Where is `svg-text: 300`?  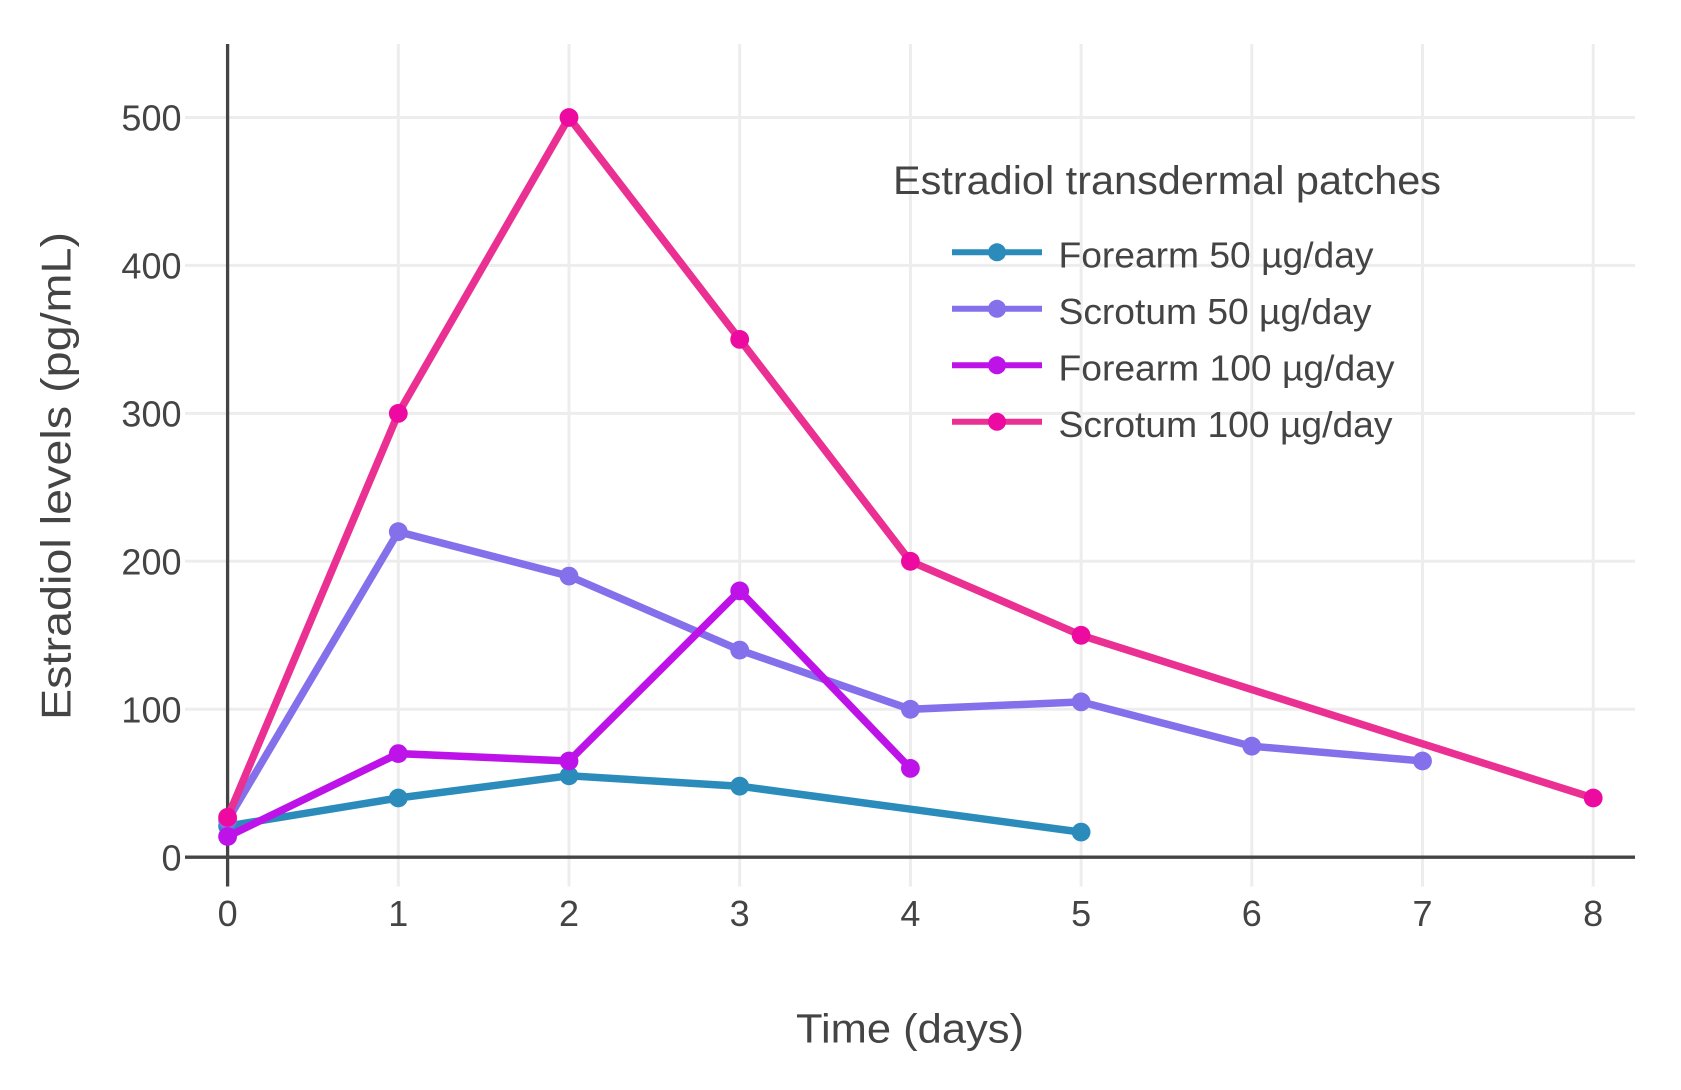 svg-text: 300 is located at coordinates (151, 414).